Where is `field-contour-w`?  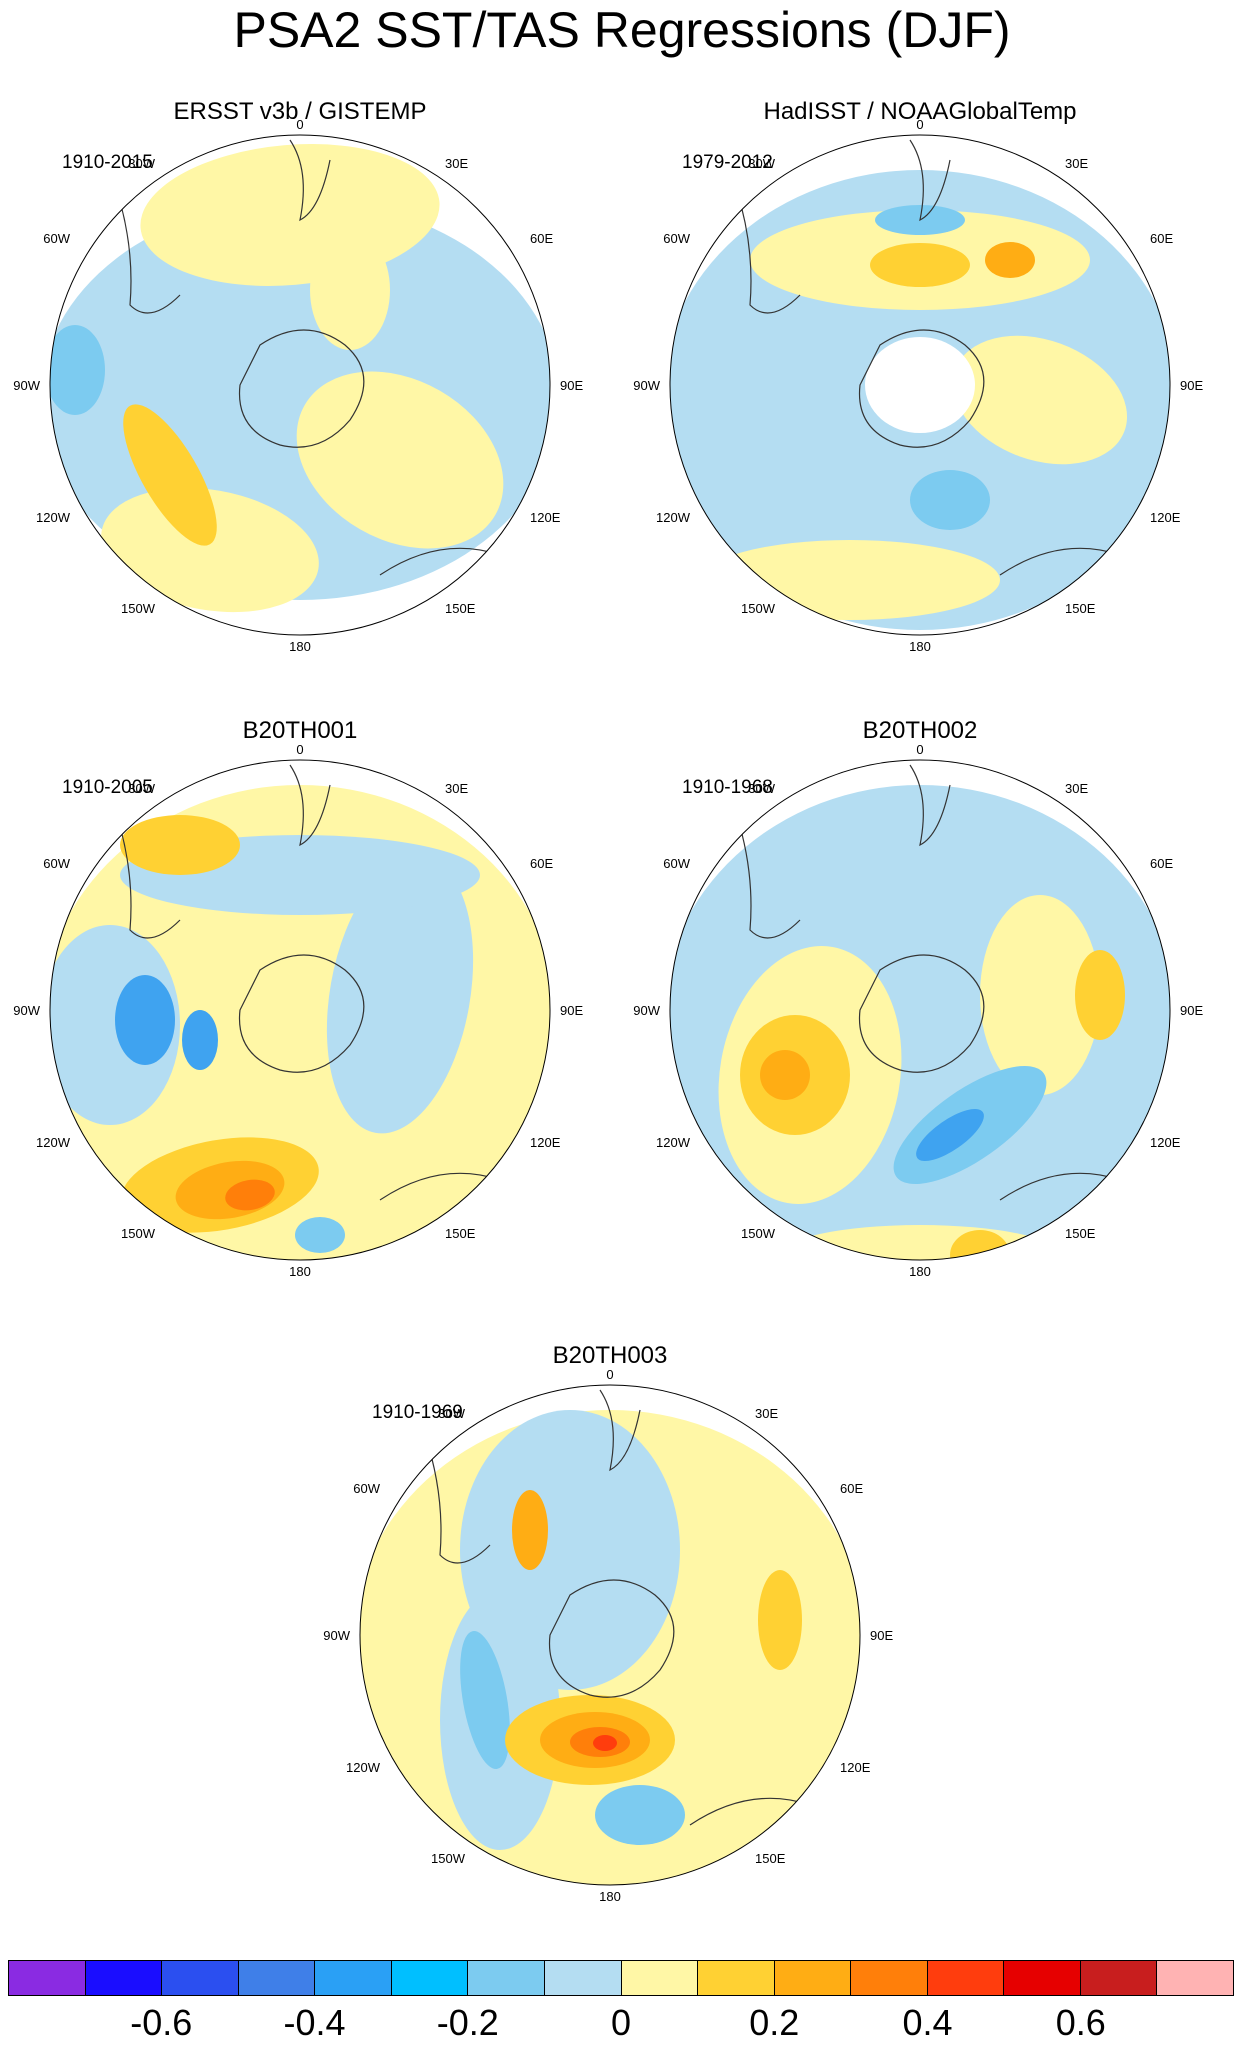
field-contour-w is located at coordinates (920, 385).